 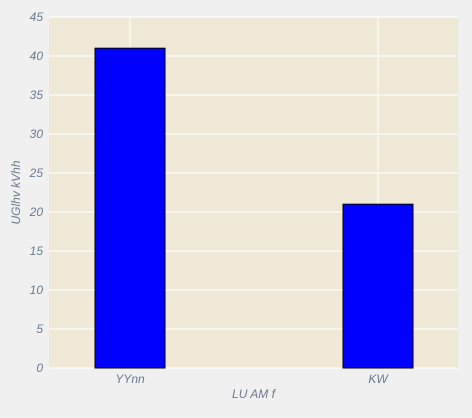 What do you see at coordinates (16, 192) in the screenshot?
I see `y-axis-label: UGlhv kVhh` at bounding box center [16, 192].